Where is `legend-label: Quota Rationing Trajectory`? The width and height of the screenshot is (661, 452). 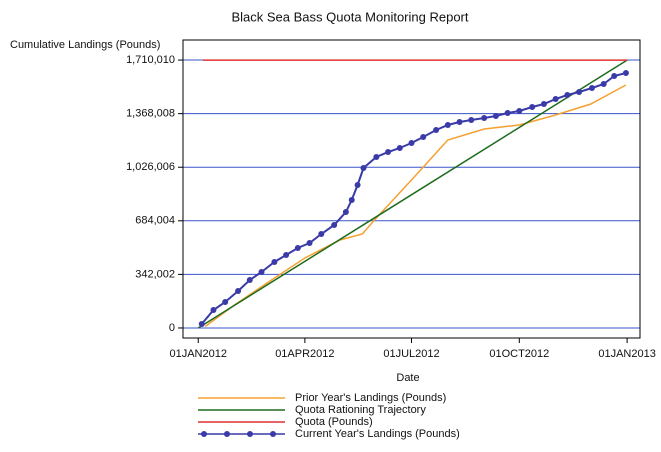 legend-label: Quota Rationing Trajectory is located at coordinates (360, 410).